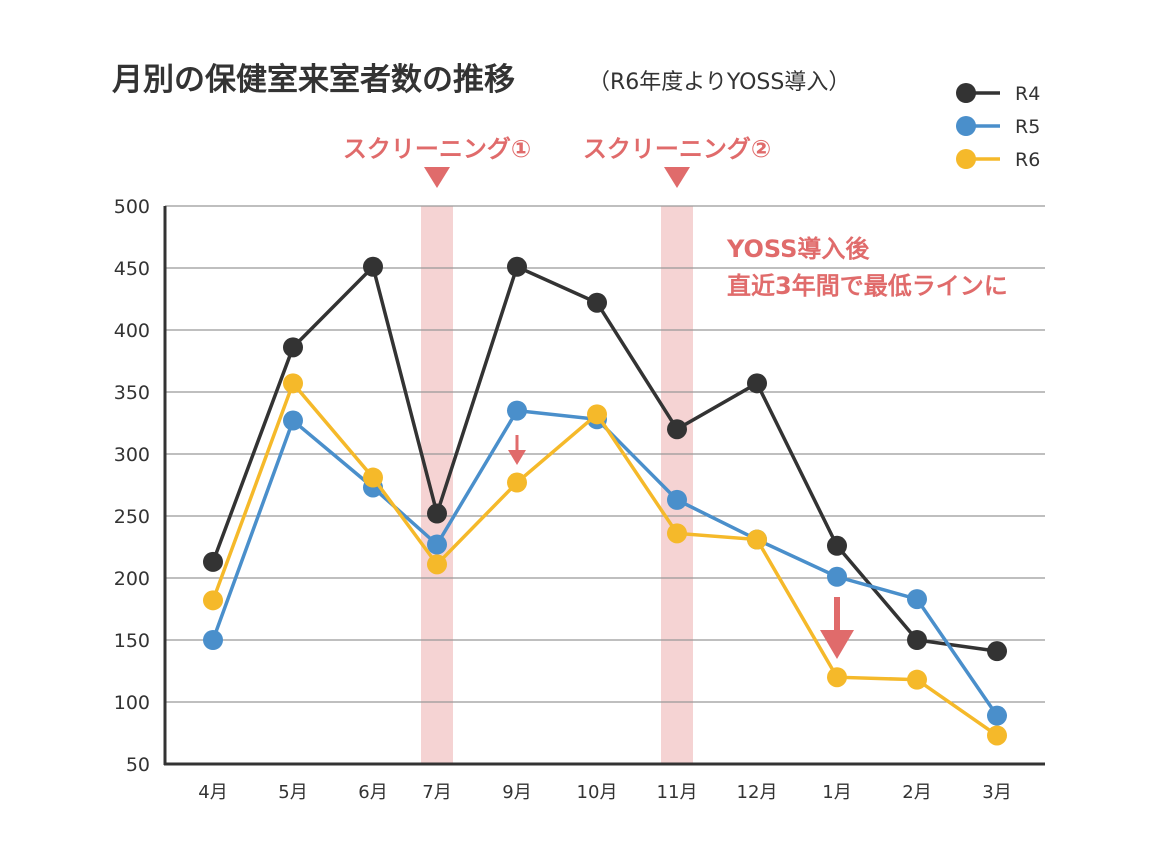  I want to click on x-tick-label: 10月, so click(597, 792).